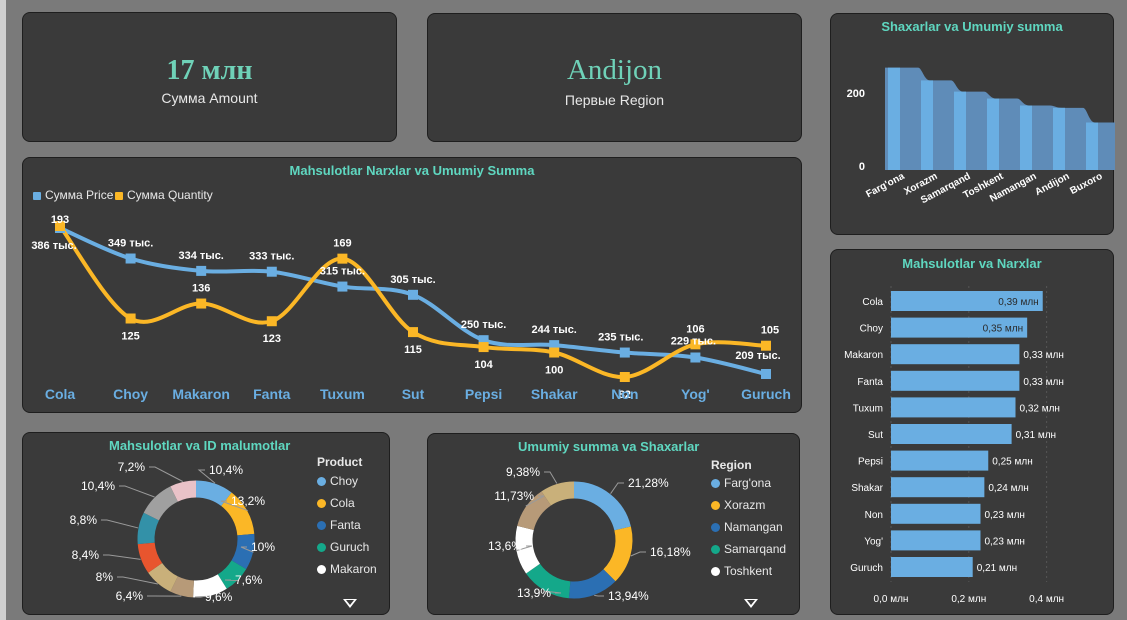 This screenshot has height=620, width=1127. Describe the element at coordinates (757, 356) in the screenshot. I see `price-data-label: 209 тыс.` at that location.